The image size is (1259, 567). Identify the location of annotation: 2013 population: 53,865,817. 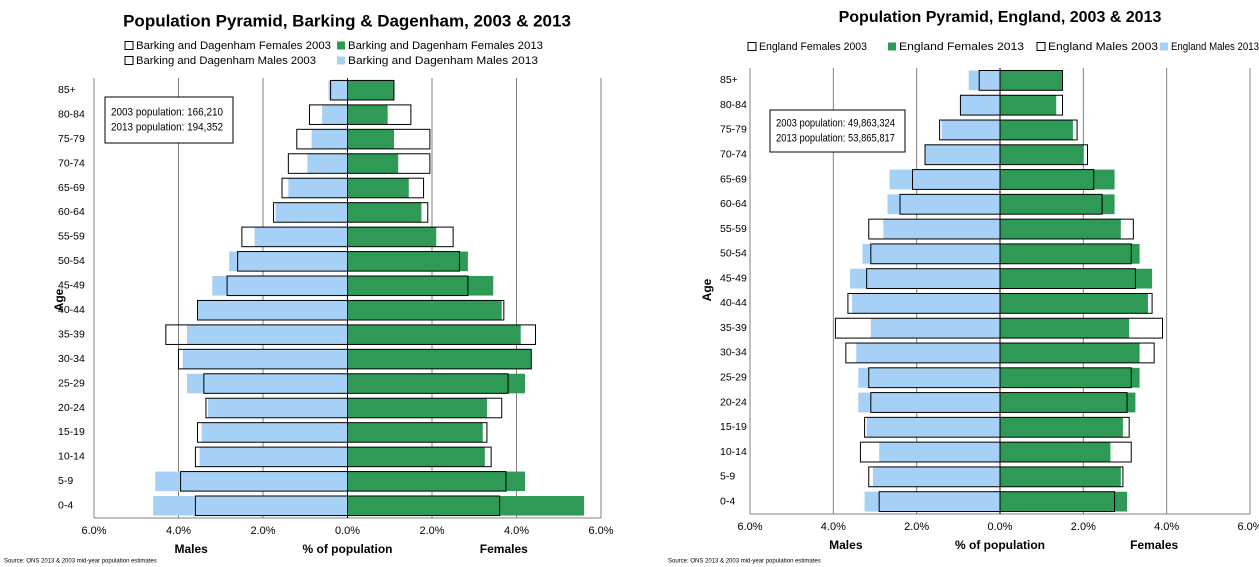
(835, 138).